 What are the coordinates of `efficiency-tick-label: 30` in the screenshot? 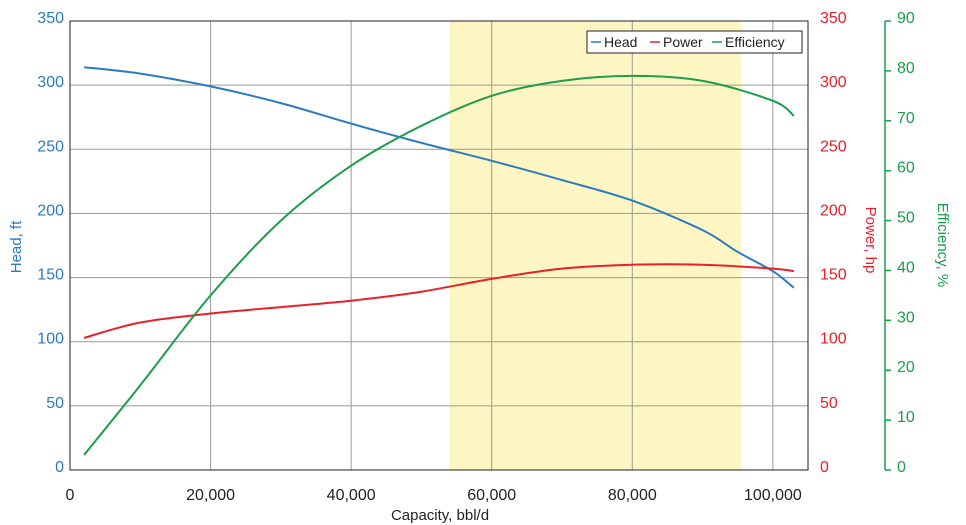 It's located at (906, 317).